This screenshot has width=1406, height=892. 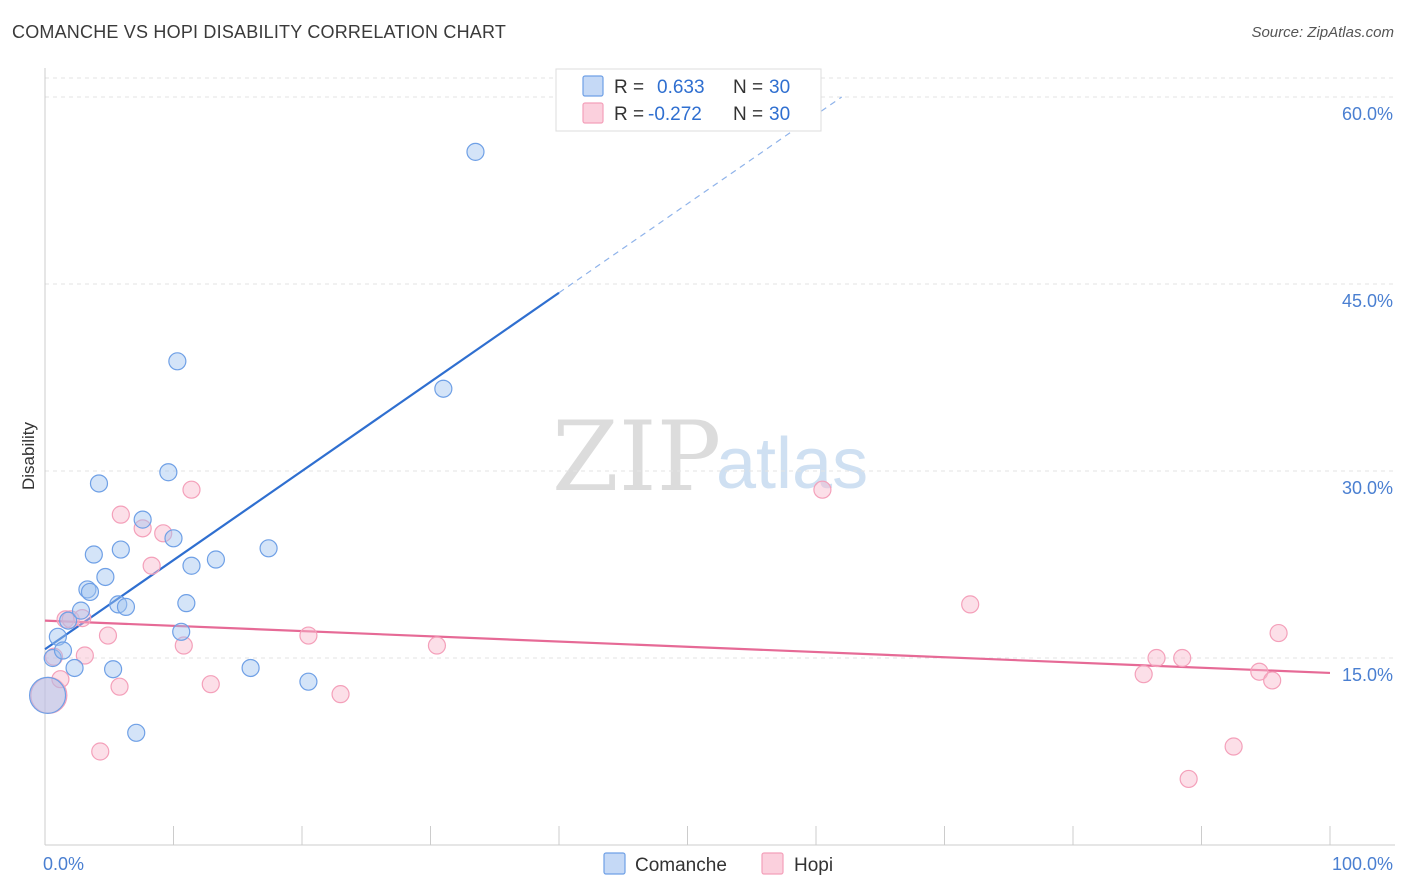 What do you see at coordinates (1322, 32) in the screenshot?
I see `source-label: Source: ZipAtlas.com` at bounding box center [1322, 32].